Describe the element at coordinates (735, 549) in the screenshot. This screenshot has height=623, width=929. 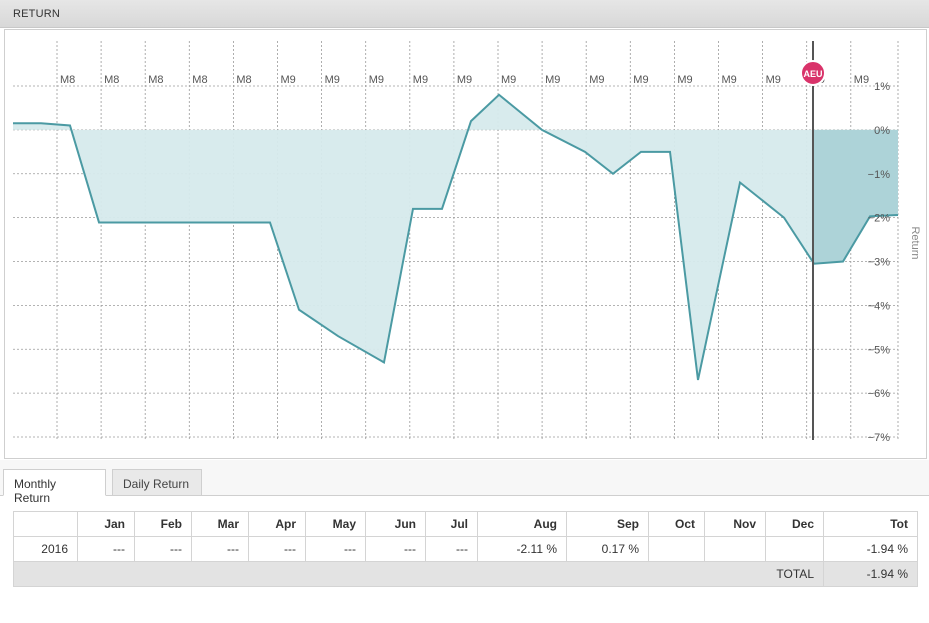
I see `cell-nov` at that location.